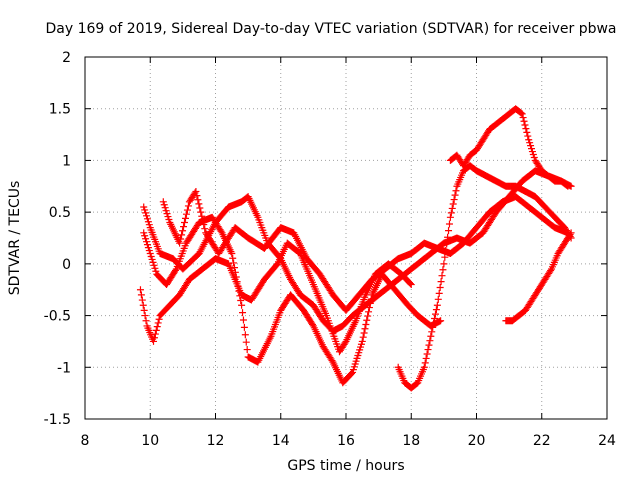  I want to click on series-track-e, so click(509, 147).